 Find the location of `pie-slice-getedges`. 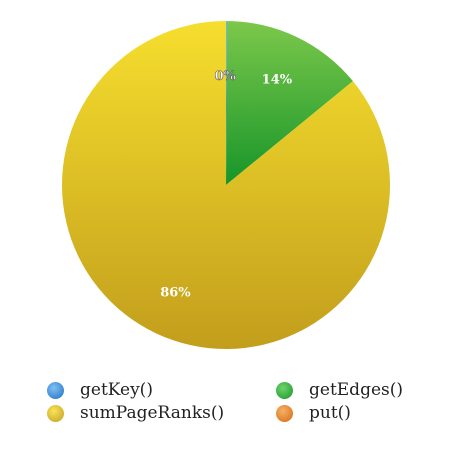

pie-slice-getedges is located at coordinates (289, 103).